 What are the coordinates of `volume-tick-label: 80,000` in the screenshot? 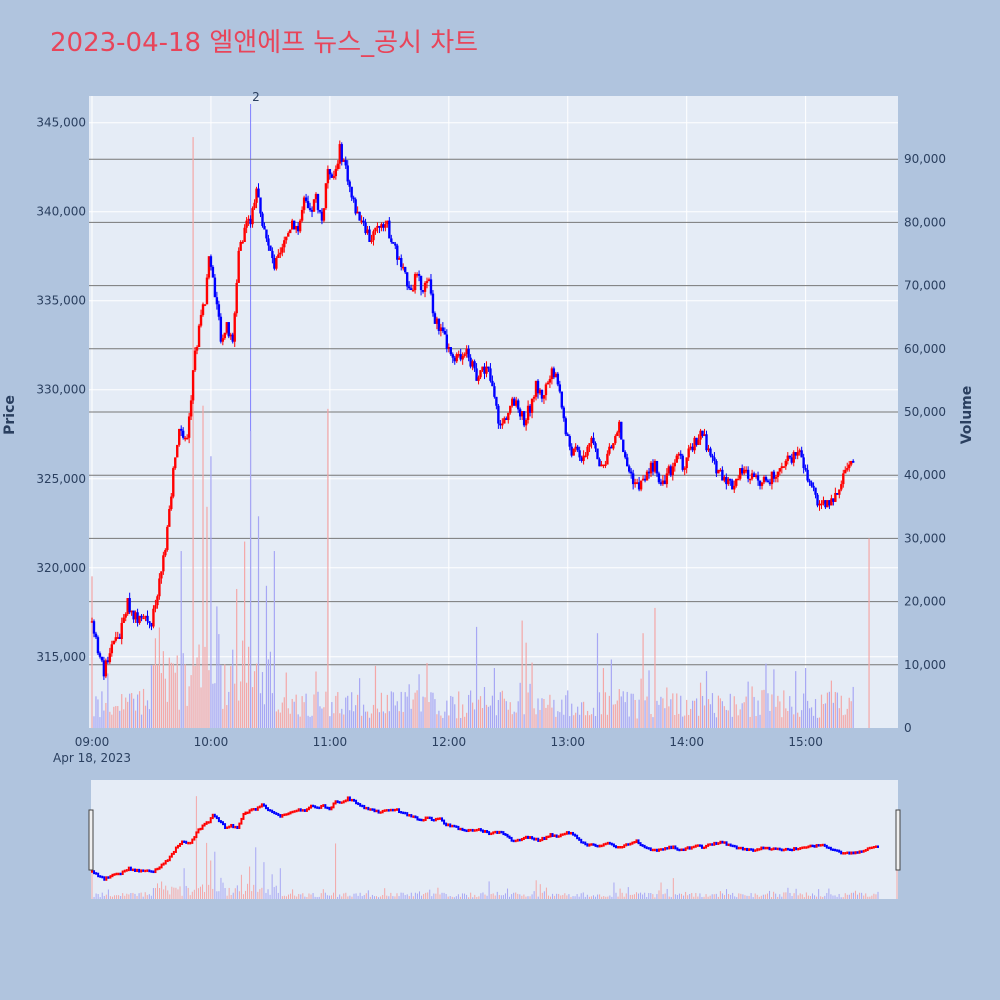 It's located at (925, 222).